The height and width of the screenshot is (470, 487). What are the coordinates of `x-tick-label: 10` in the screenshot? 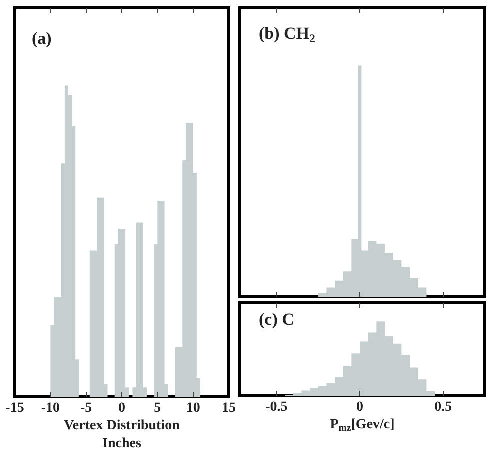 It's located at (193, 408).